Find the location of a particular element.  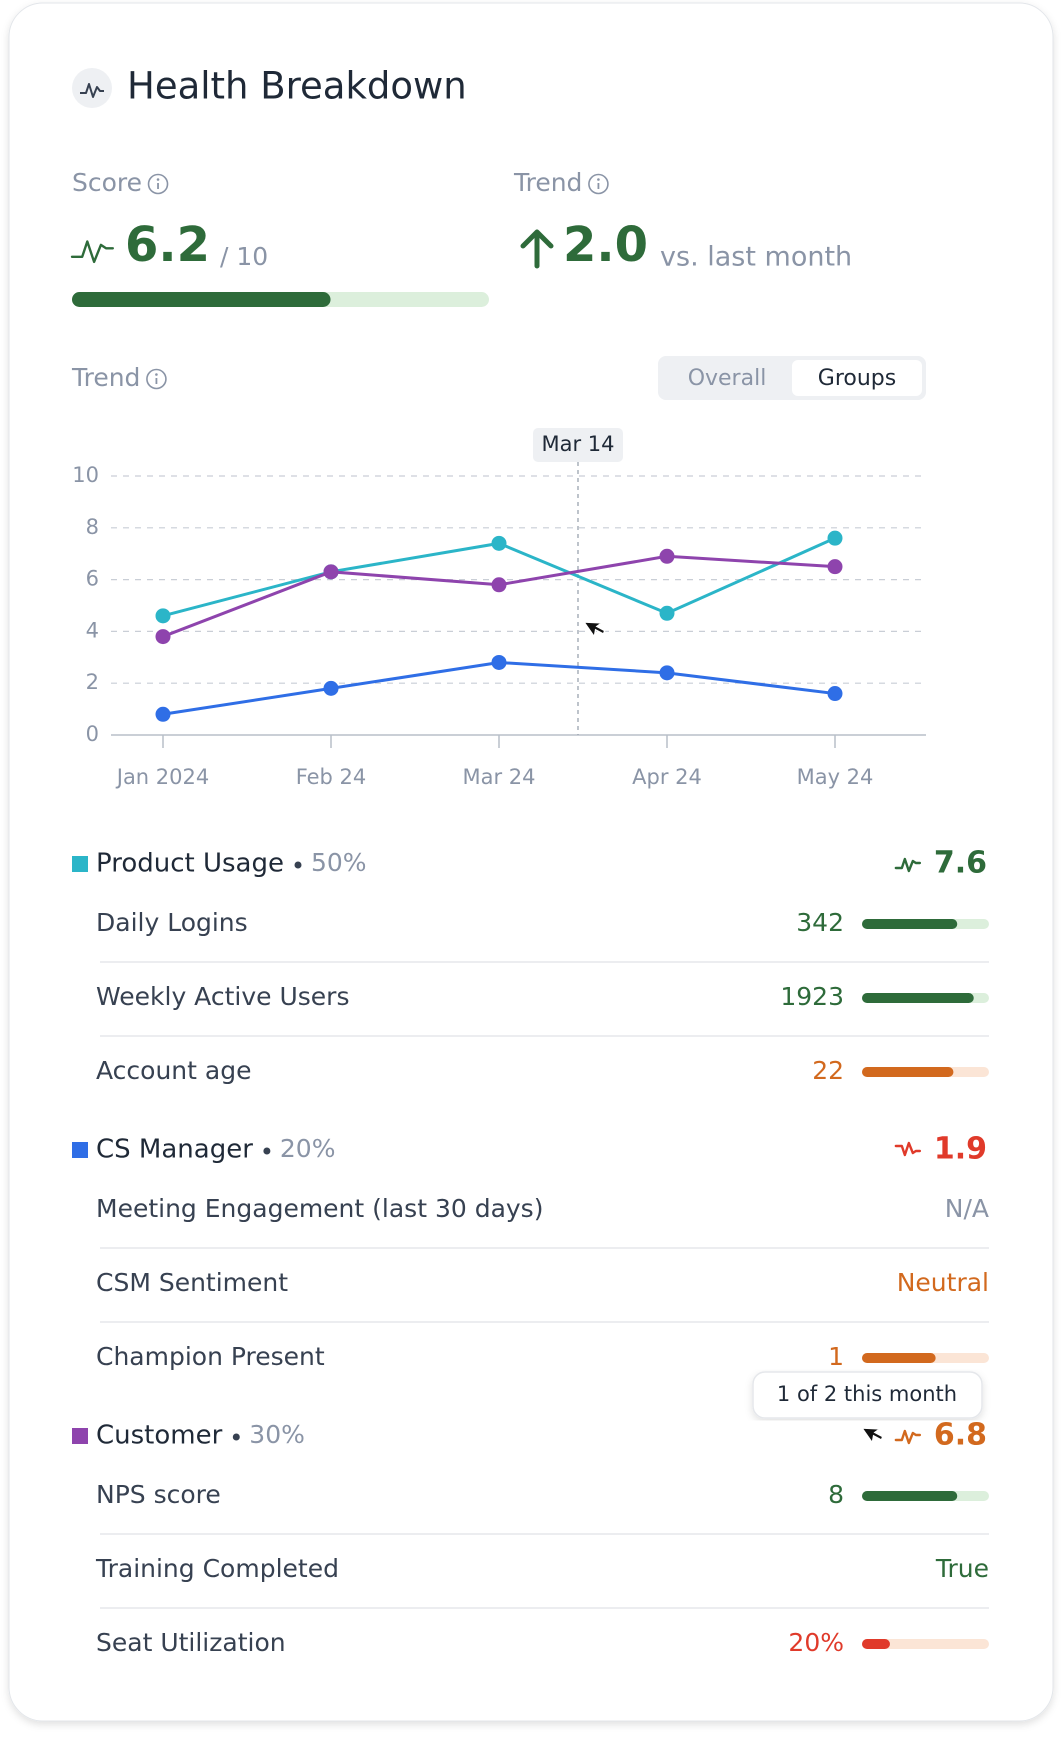

toggle-option: Overall is located at coordinates (727, 378).